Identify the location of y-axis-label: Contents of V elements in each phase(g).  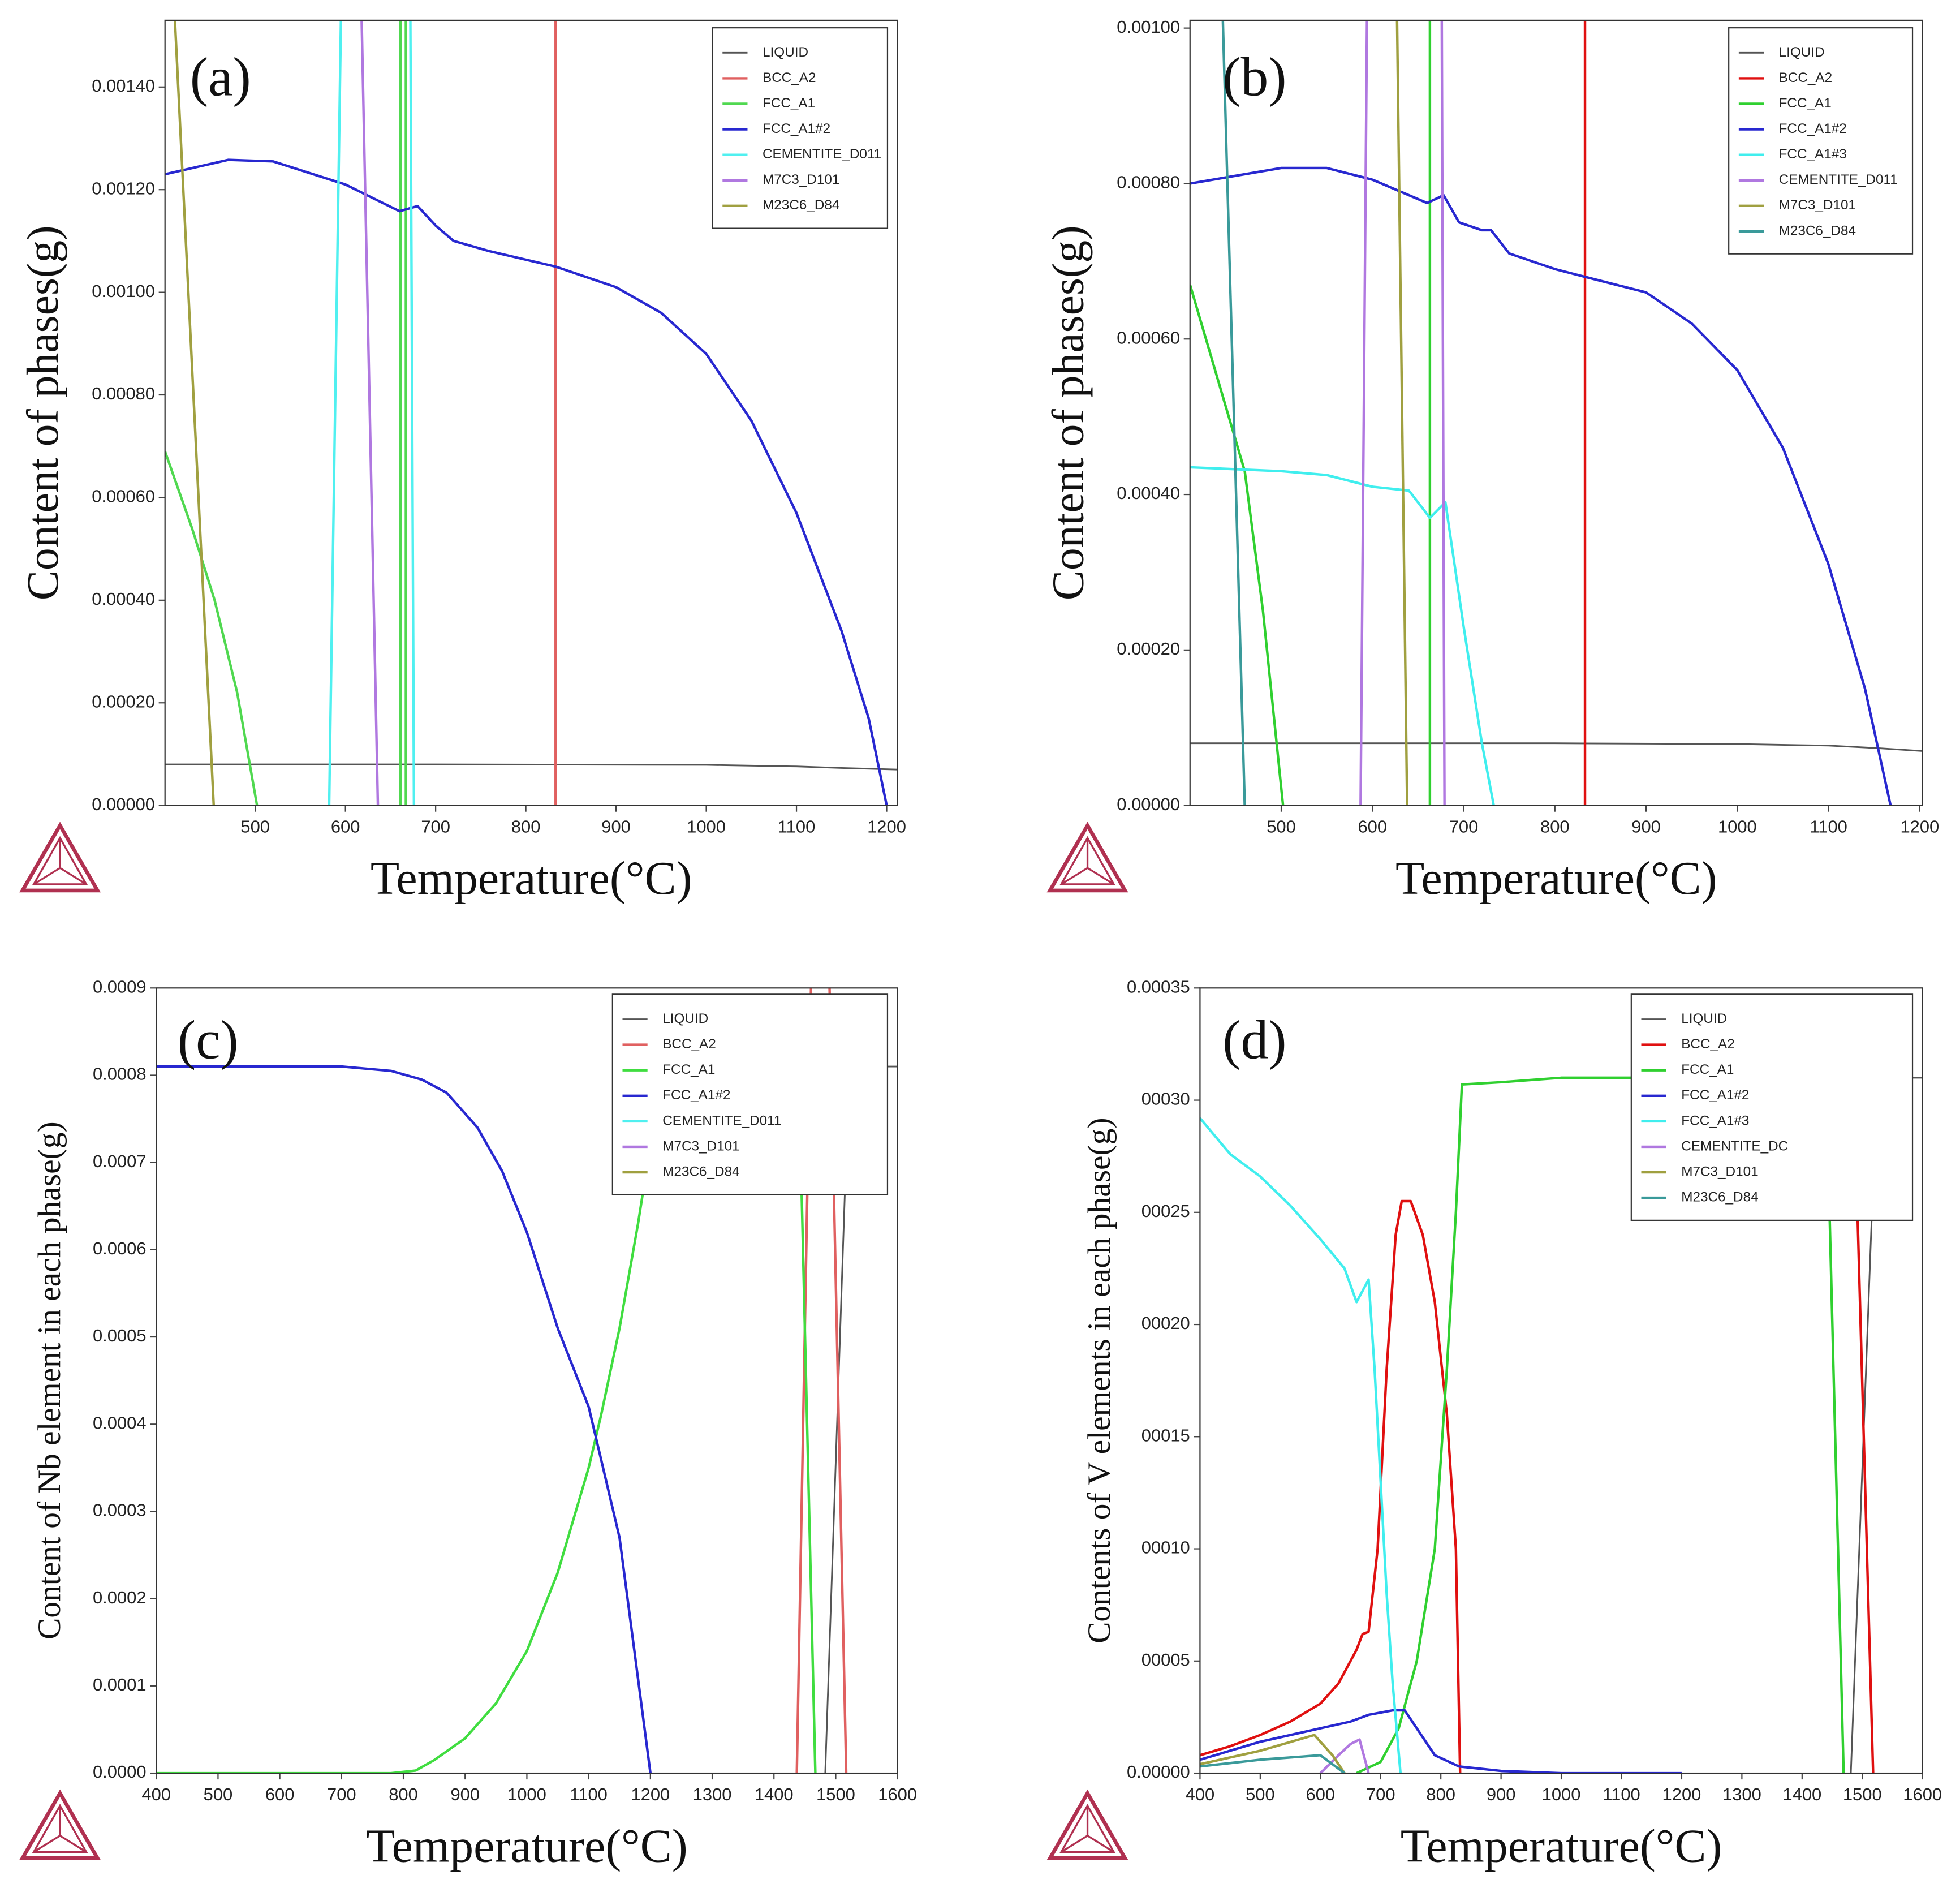
(1099, 1380).